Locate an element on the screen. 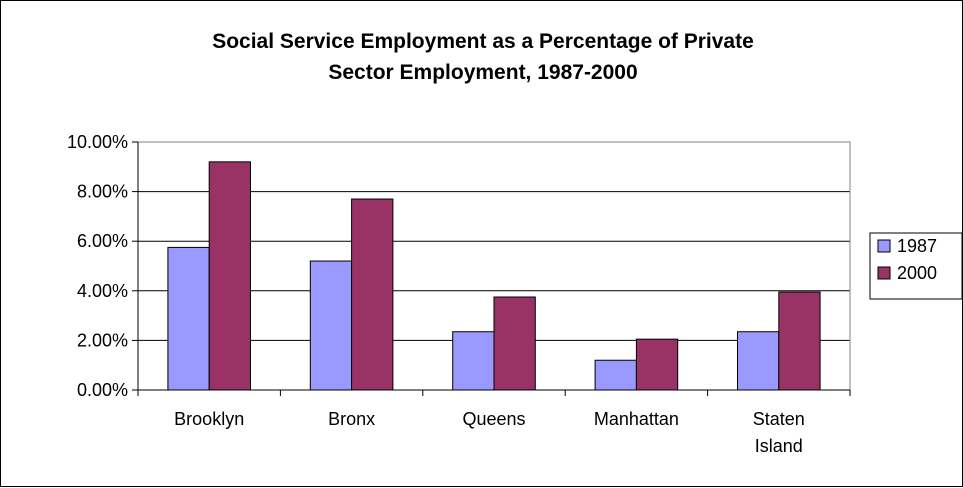  x-tick-label: Bronx is located at coordinates (351, 419).